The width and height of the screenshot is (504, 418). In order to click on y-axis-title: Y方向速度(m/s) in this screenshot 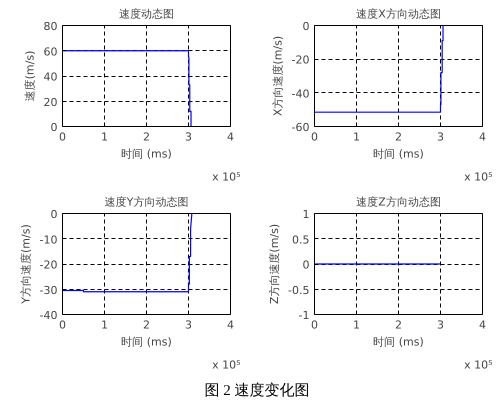, I will do `click(26, 264)`.